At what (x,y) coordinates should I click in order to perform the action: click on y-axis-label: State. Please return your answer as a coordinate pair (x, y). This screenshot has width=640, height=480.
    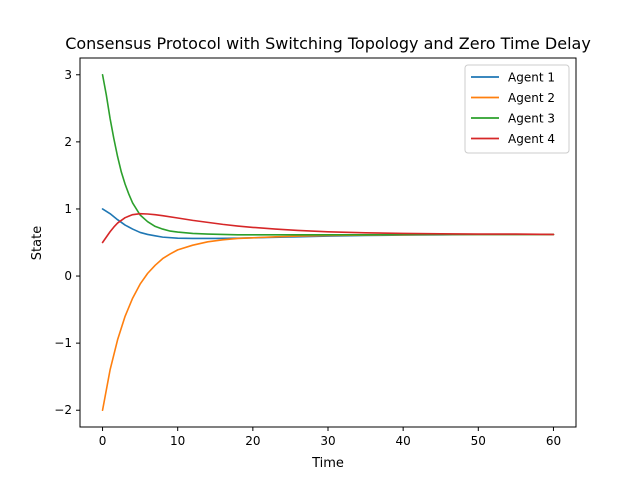
    Looking at the image, I should click on (37, 243).